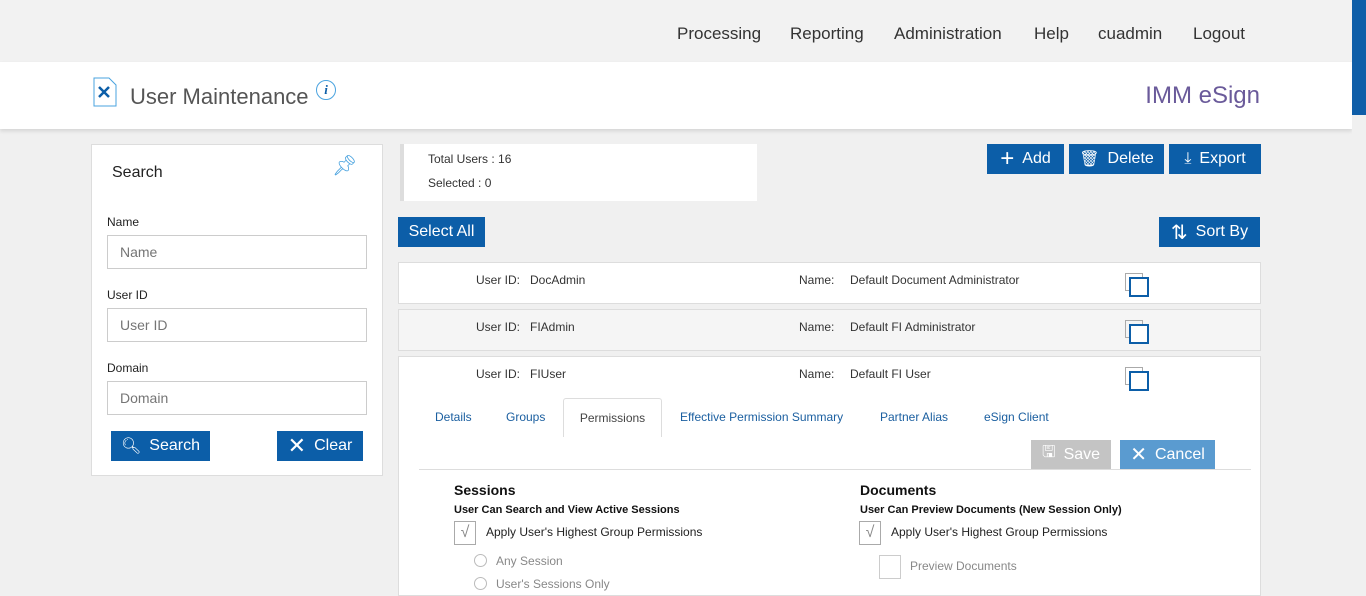  I want to click on domain-input, so click(237, 398).